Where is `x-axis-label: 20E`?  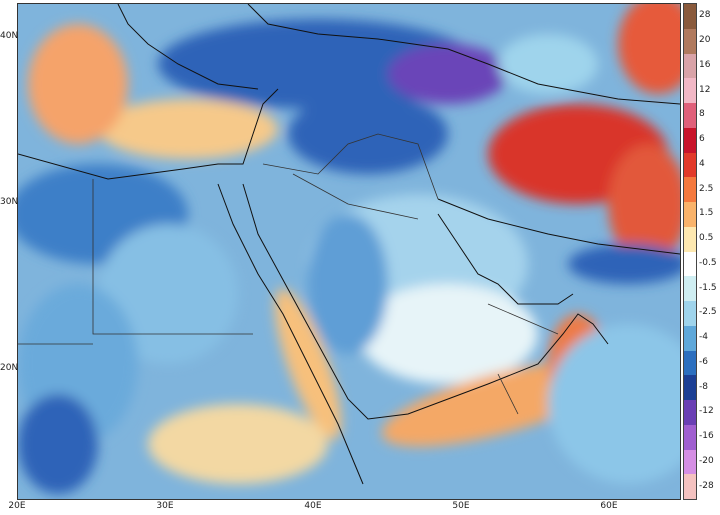
x-axis-label: 20E is located at coordinates (17, 506).